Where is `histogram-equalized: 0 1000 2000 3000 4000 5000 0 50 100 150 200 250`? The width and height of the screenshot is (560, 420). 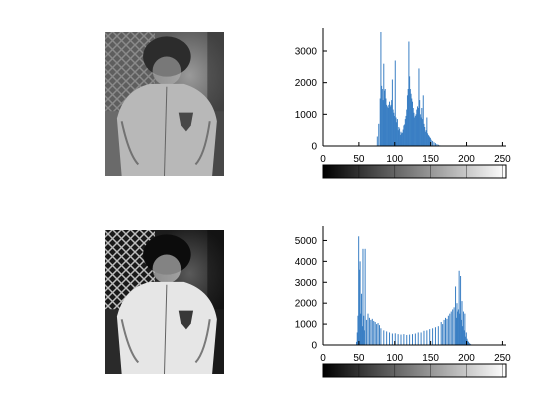 histogram-equalized: 0 1000 2000 3000 4000 5000 0 50 100 150 200 250 is located at coordinates (403, 302).